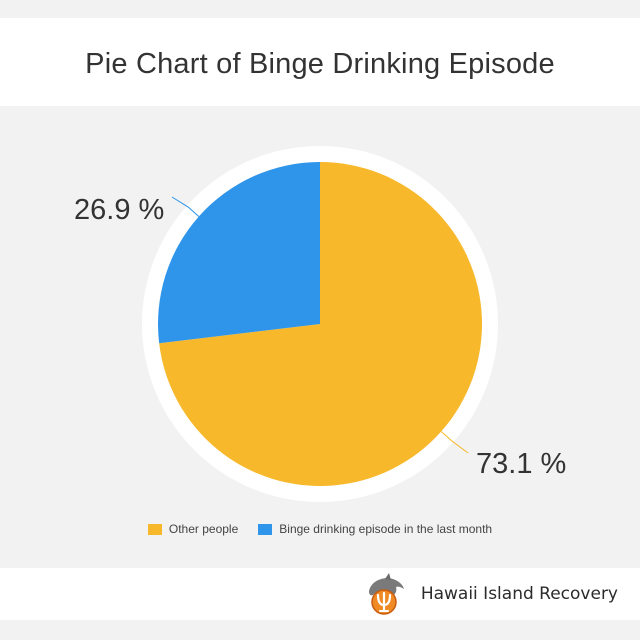 The image size is (640, 640). Describe the element at coordinates (203, 529) in the screenshot. I see `legend-label-other: Other people` at that location.